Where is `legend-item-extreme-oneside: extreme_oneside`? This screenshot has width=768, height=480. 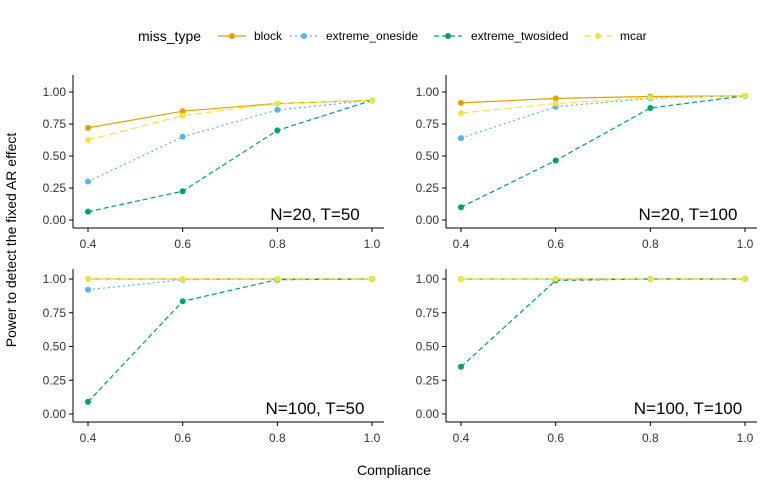 legend-item-extreme-oneside: extreme_oneside is located at coordinates (354, 36).